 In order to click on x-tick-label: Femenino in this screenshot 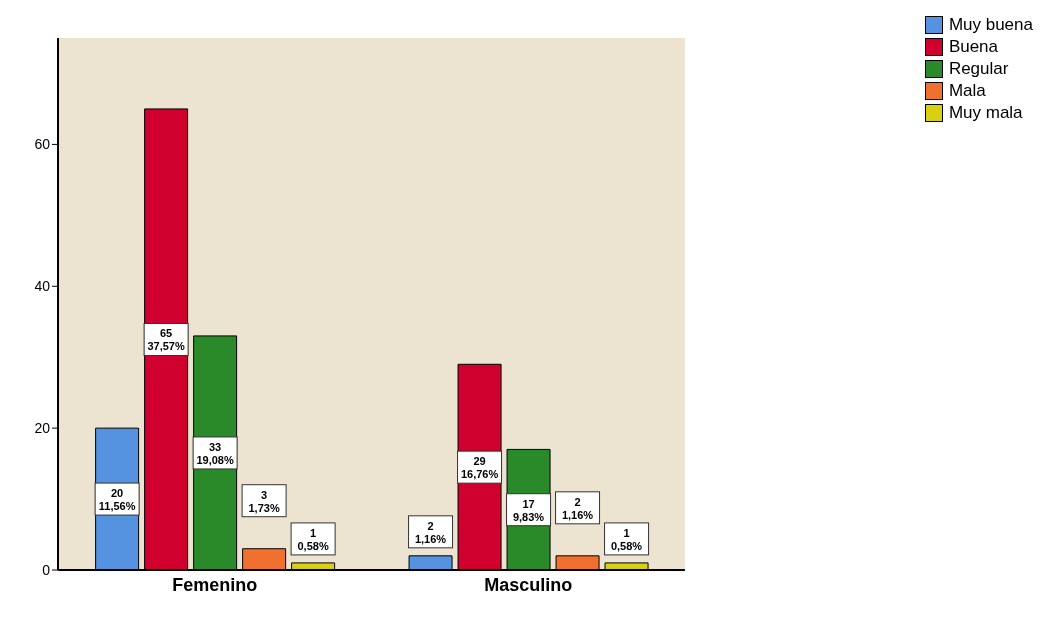, I will do `click(215, 584)`.